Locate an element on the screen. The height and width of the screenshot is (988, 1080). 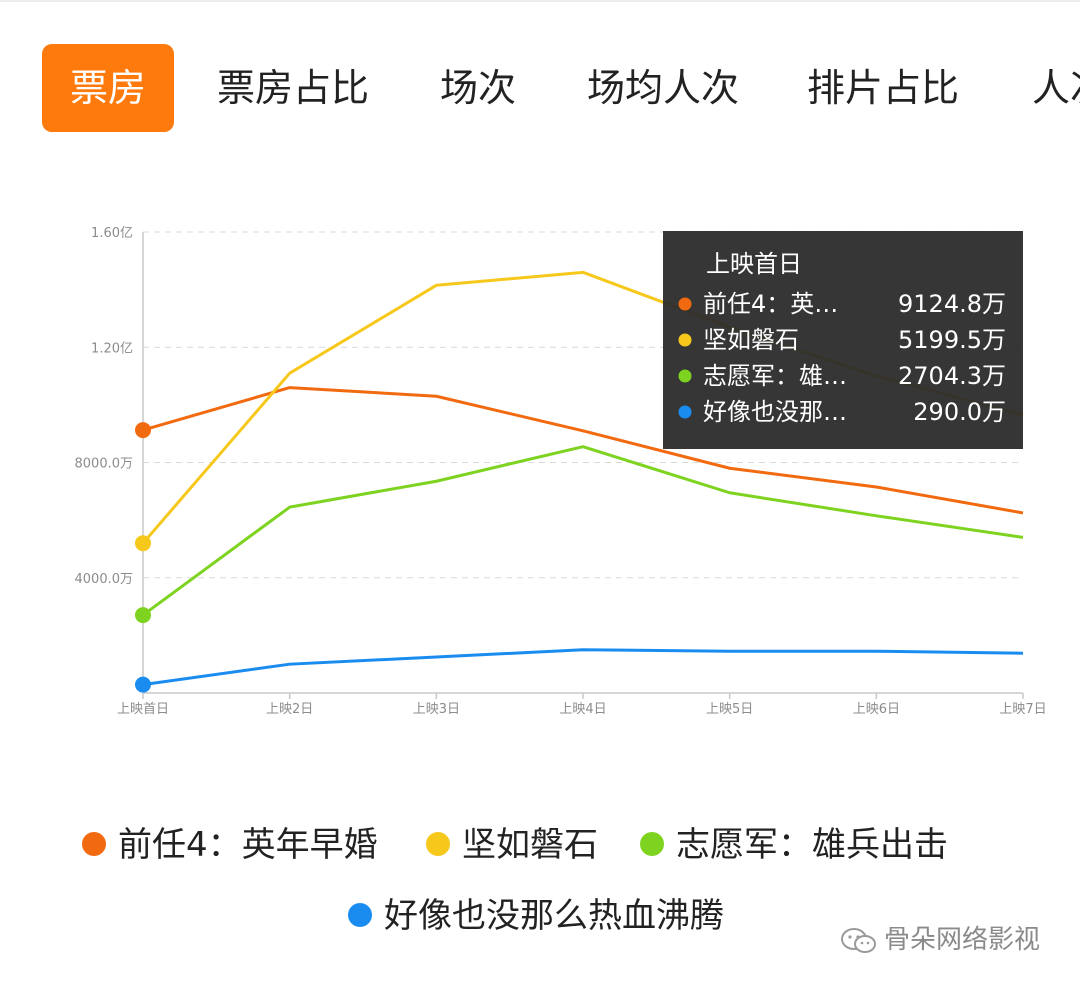
tooltip-row-value: 290.0万 is located at coordinates (959, 412).